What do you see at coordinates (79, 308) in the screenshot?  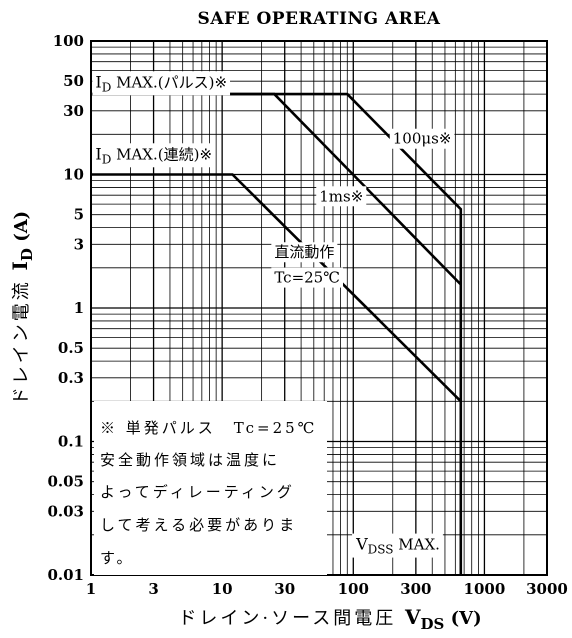 I see `y-tick-label: 1` at bounding box center [79, 308].